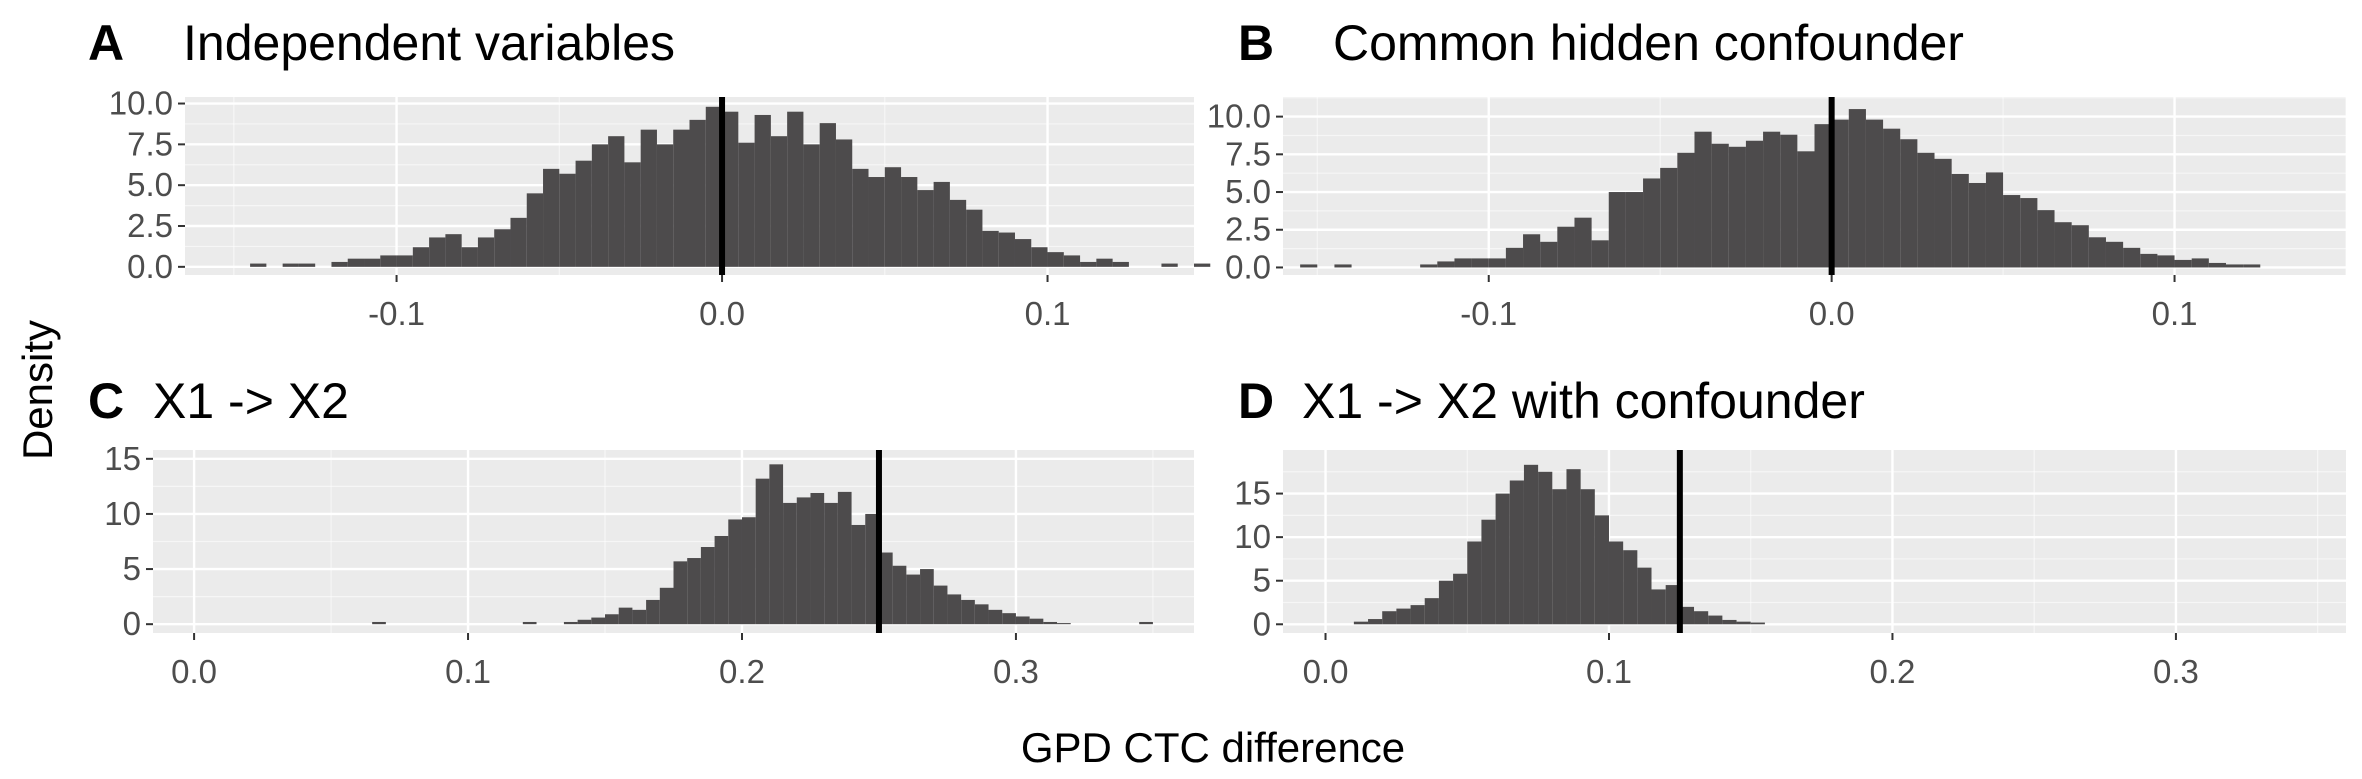 The image size is (2362, 779). What do you see at coordinates (396, 313) in the screenshot?
I see `panel-a-xtick-label: -0.1` at bounding box center [396, 313].